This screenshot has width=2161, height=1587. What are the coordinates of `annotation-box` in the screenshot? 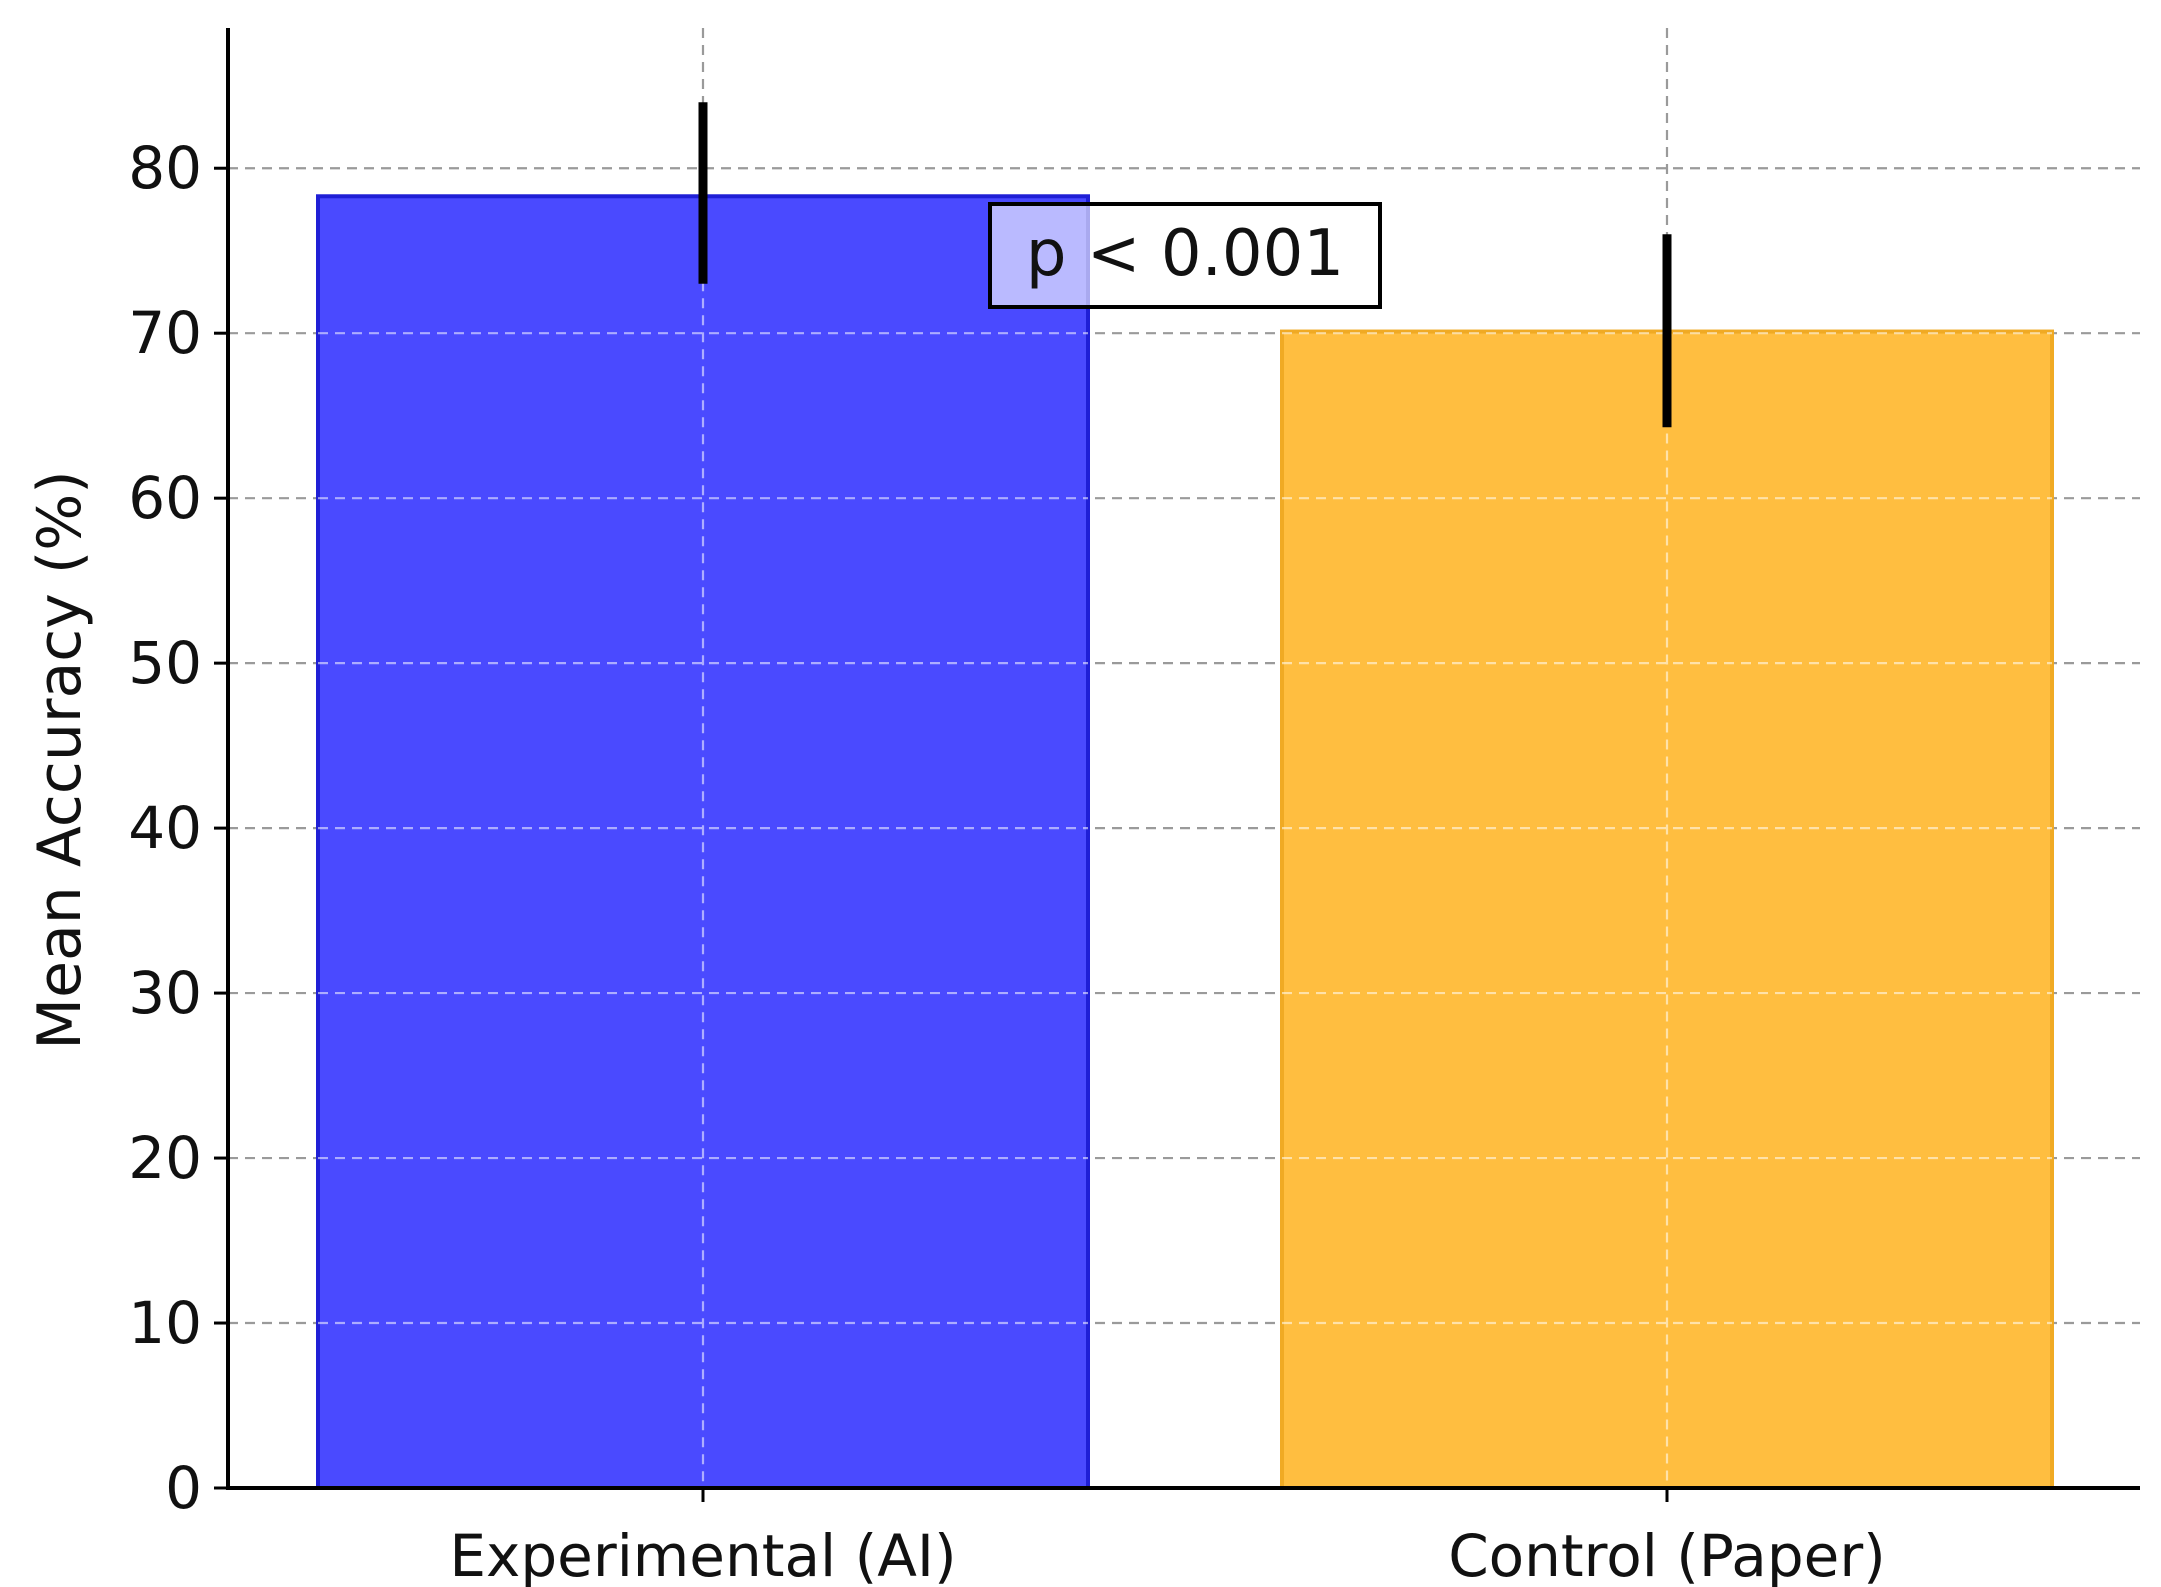 It's located at (1185, 255).